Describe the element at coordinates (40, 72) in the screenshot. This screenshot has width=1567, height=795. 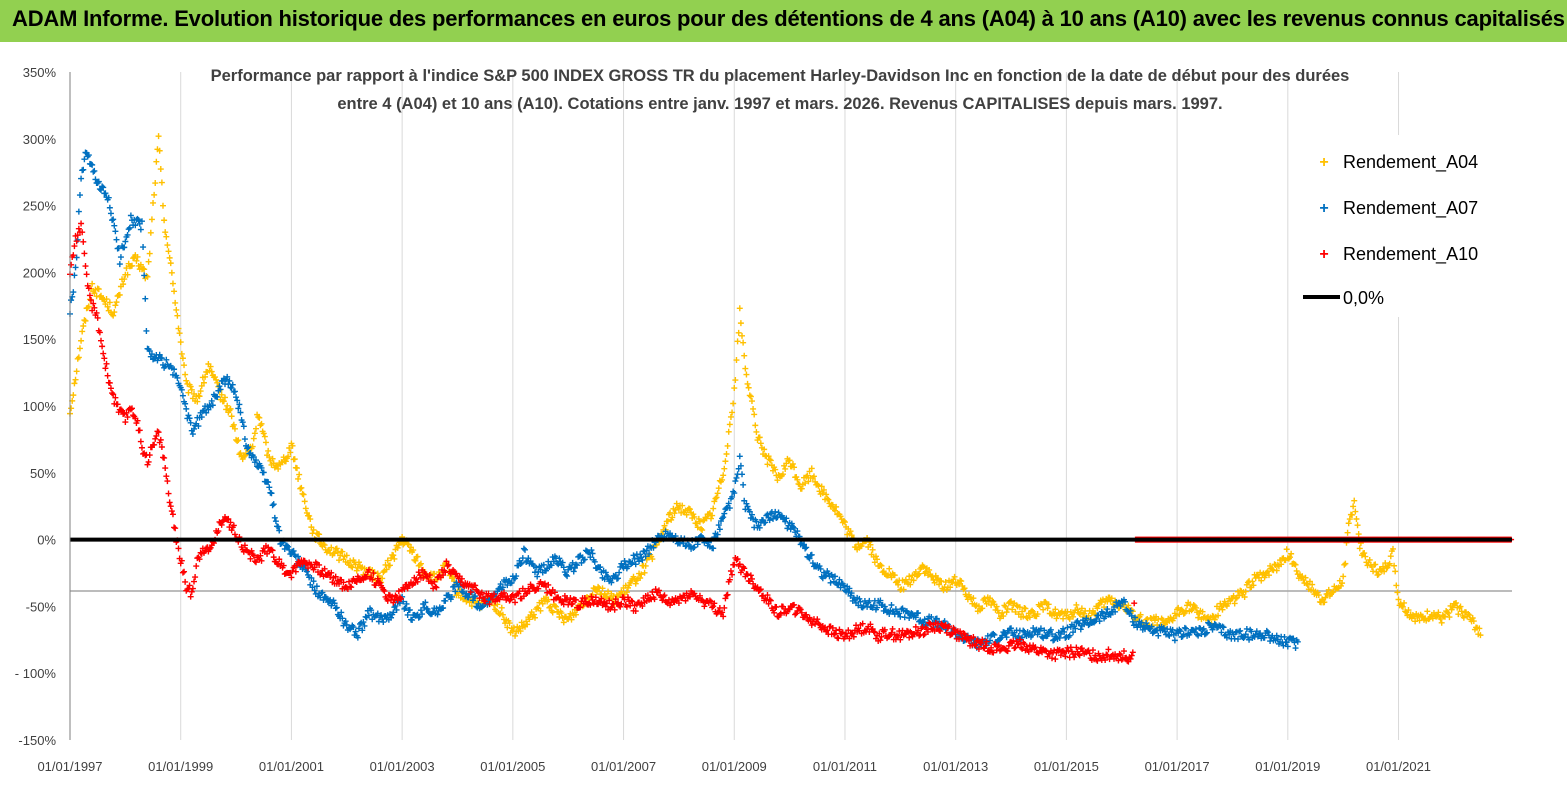
I see `y-tick-label: 350%` at that location.